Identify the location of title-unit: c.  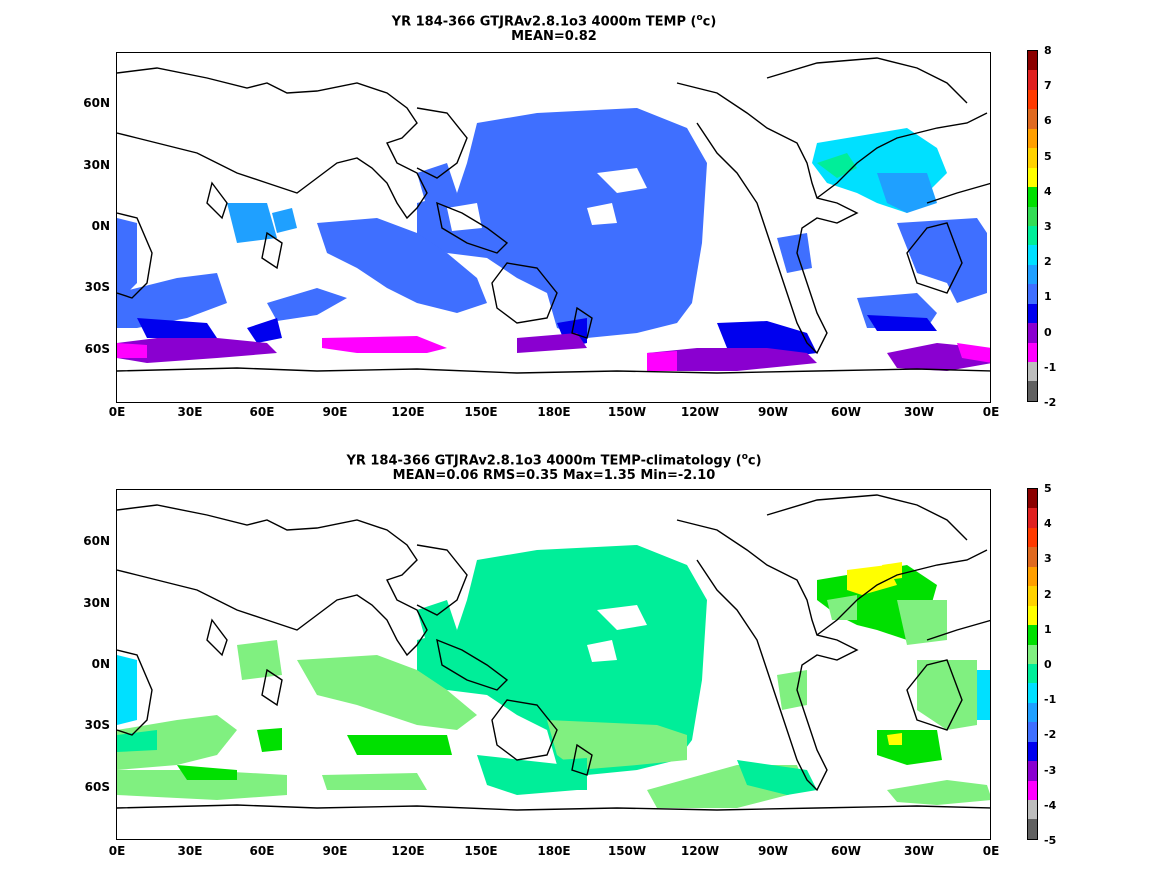
(751, 461).